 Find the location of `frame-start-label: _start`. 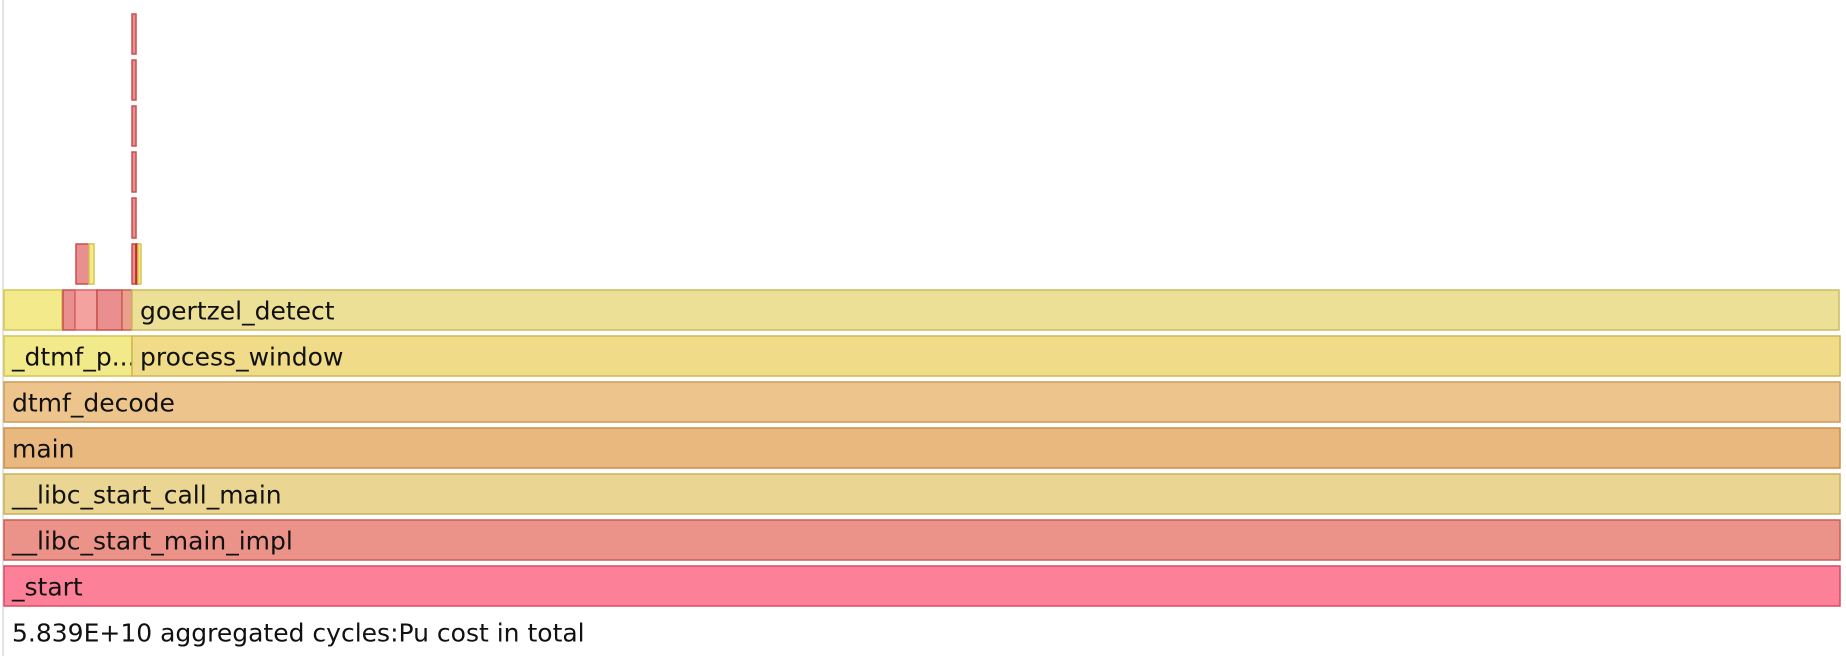

frame-start-label: _start is located at coordinates (47, 587).